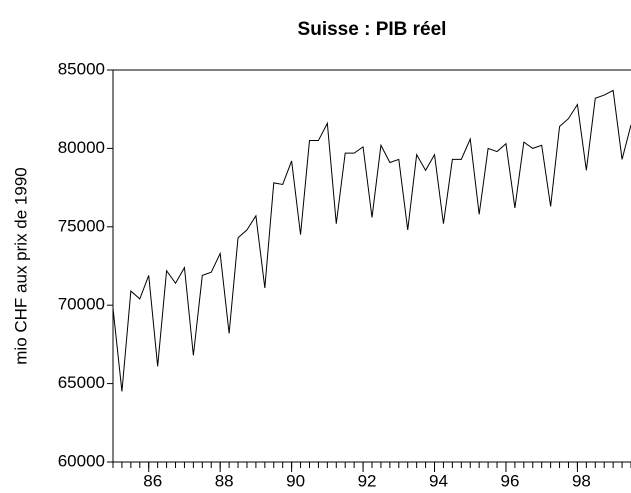  Describe the element at coordinates (81, 382) in the screenshot. I see `y-tick-label: 65000` at that location.